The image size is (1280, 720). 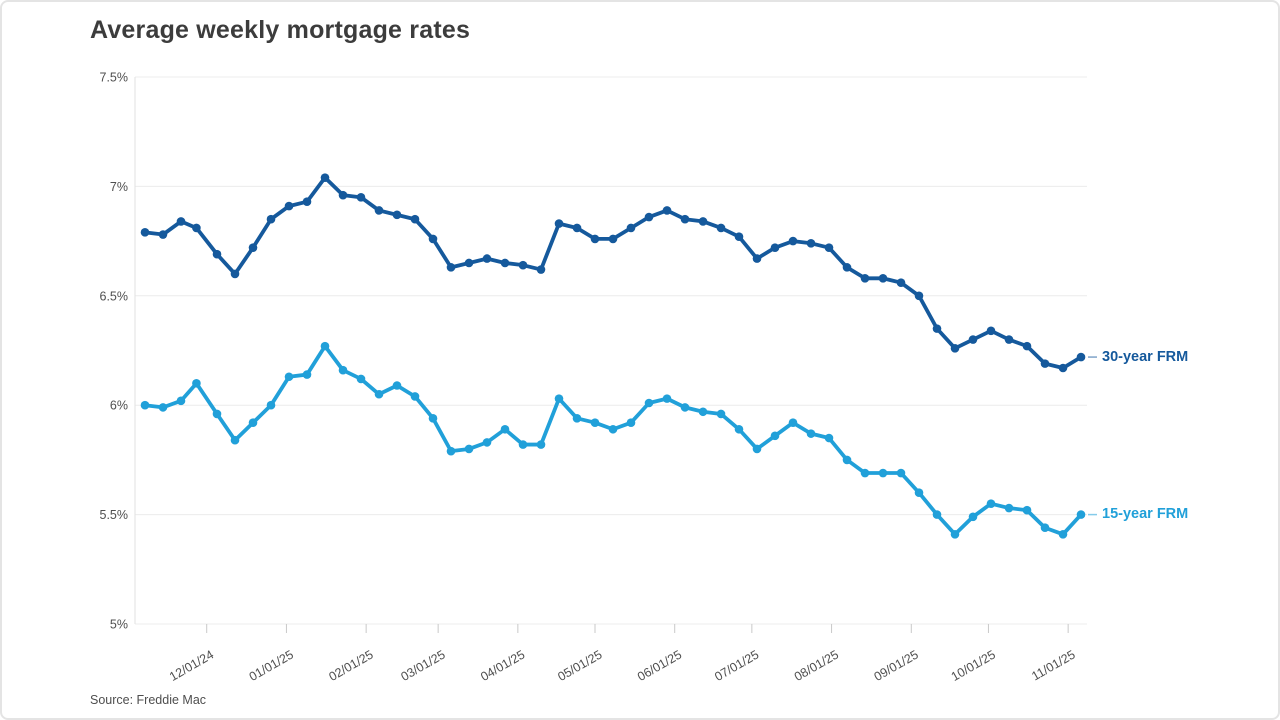 What do you see at coordinates (350, 665) in the screenshot?
I see `x-axis-tick-label: 02/01/25` at bounding box center [350, 665].